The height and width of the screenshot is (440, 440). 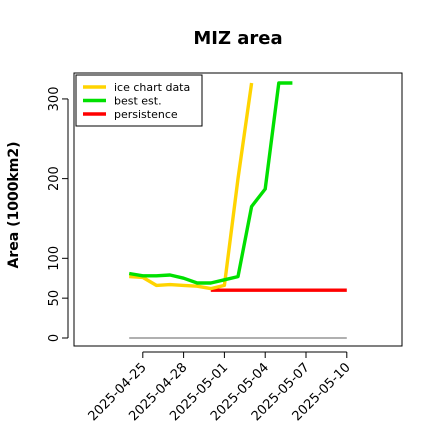 I want to click on chart-title: MIZ area, so click(x=237, y=38).